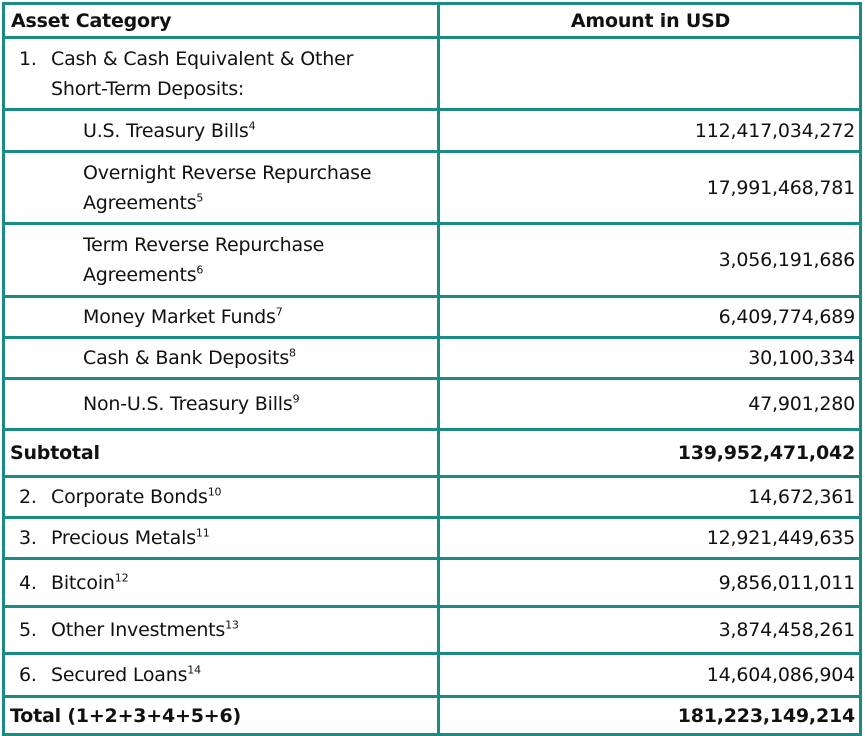  Describe the element at coordinates (649, 538) in the screenshot. I see `row-amount: 12,921,449,635` at that location.